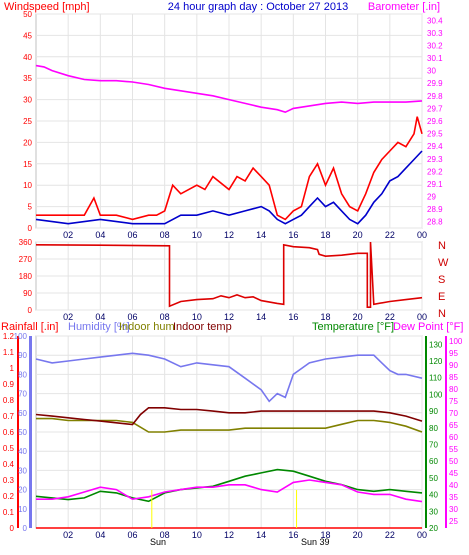  Describe the element at coordinates (22, 355) in the screenshot. I see `humidity-y-tick: 90` at that location.